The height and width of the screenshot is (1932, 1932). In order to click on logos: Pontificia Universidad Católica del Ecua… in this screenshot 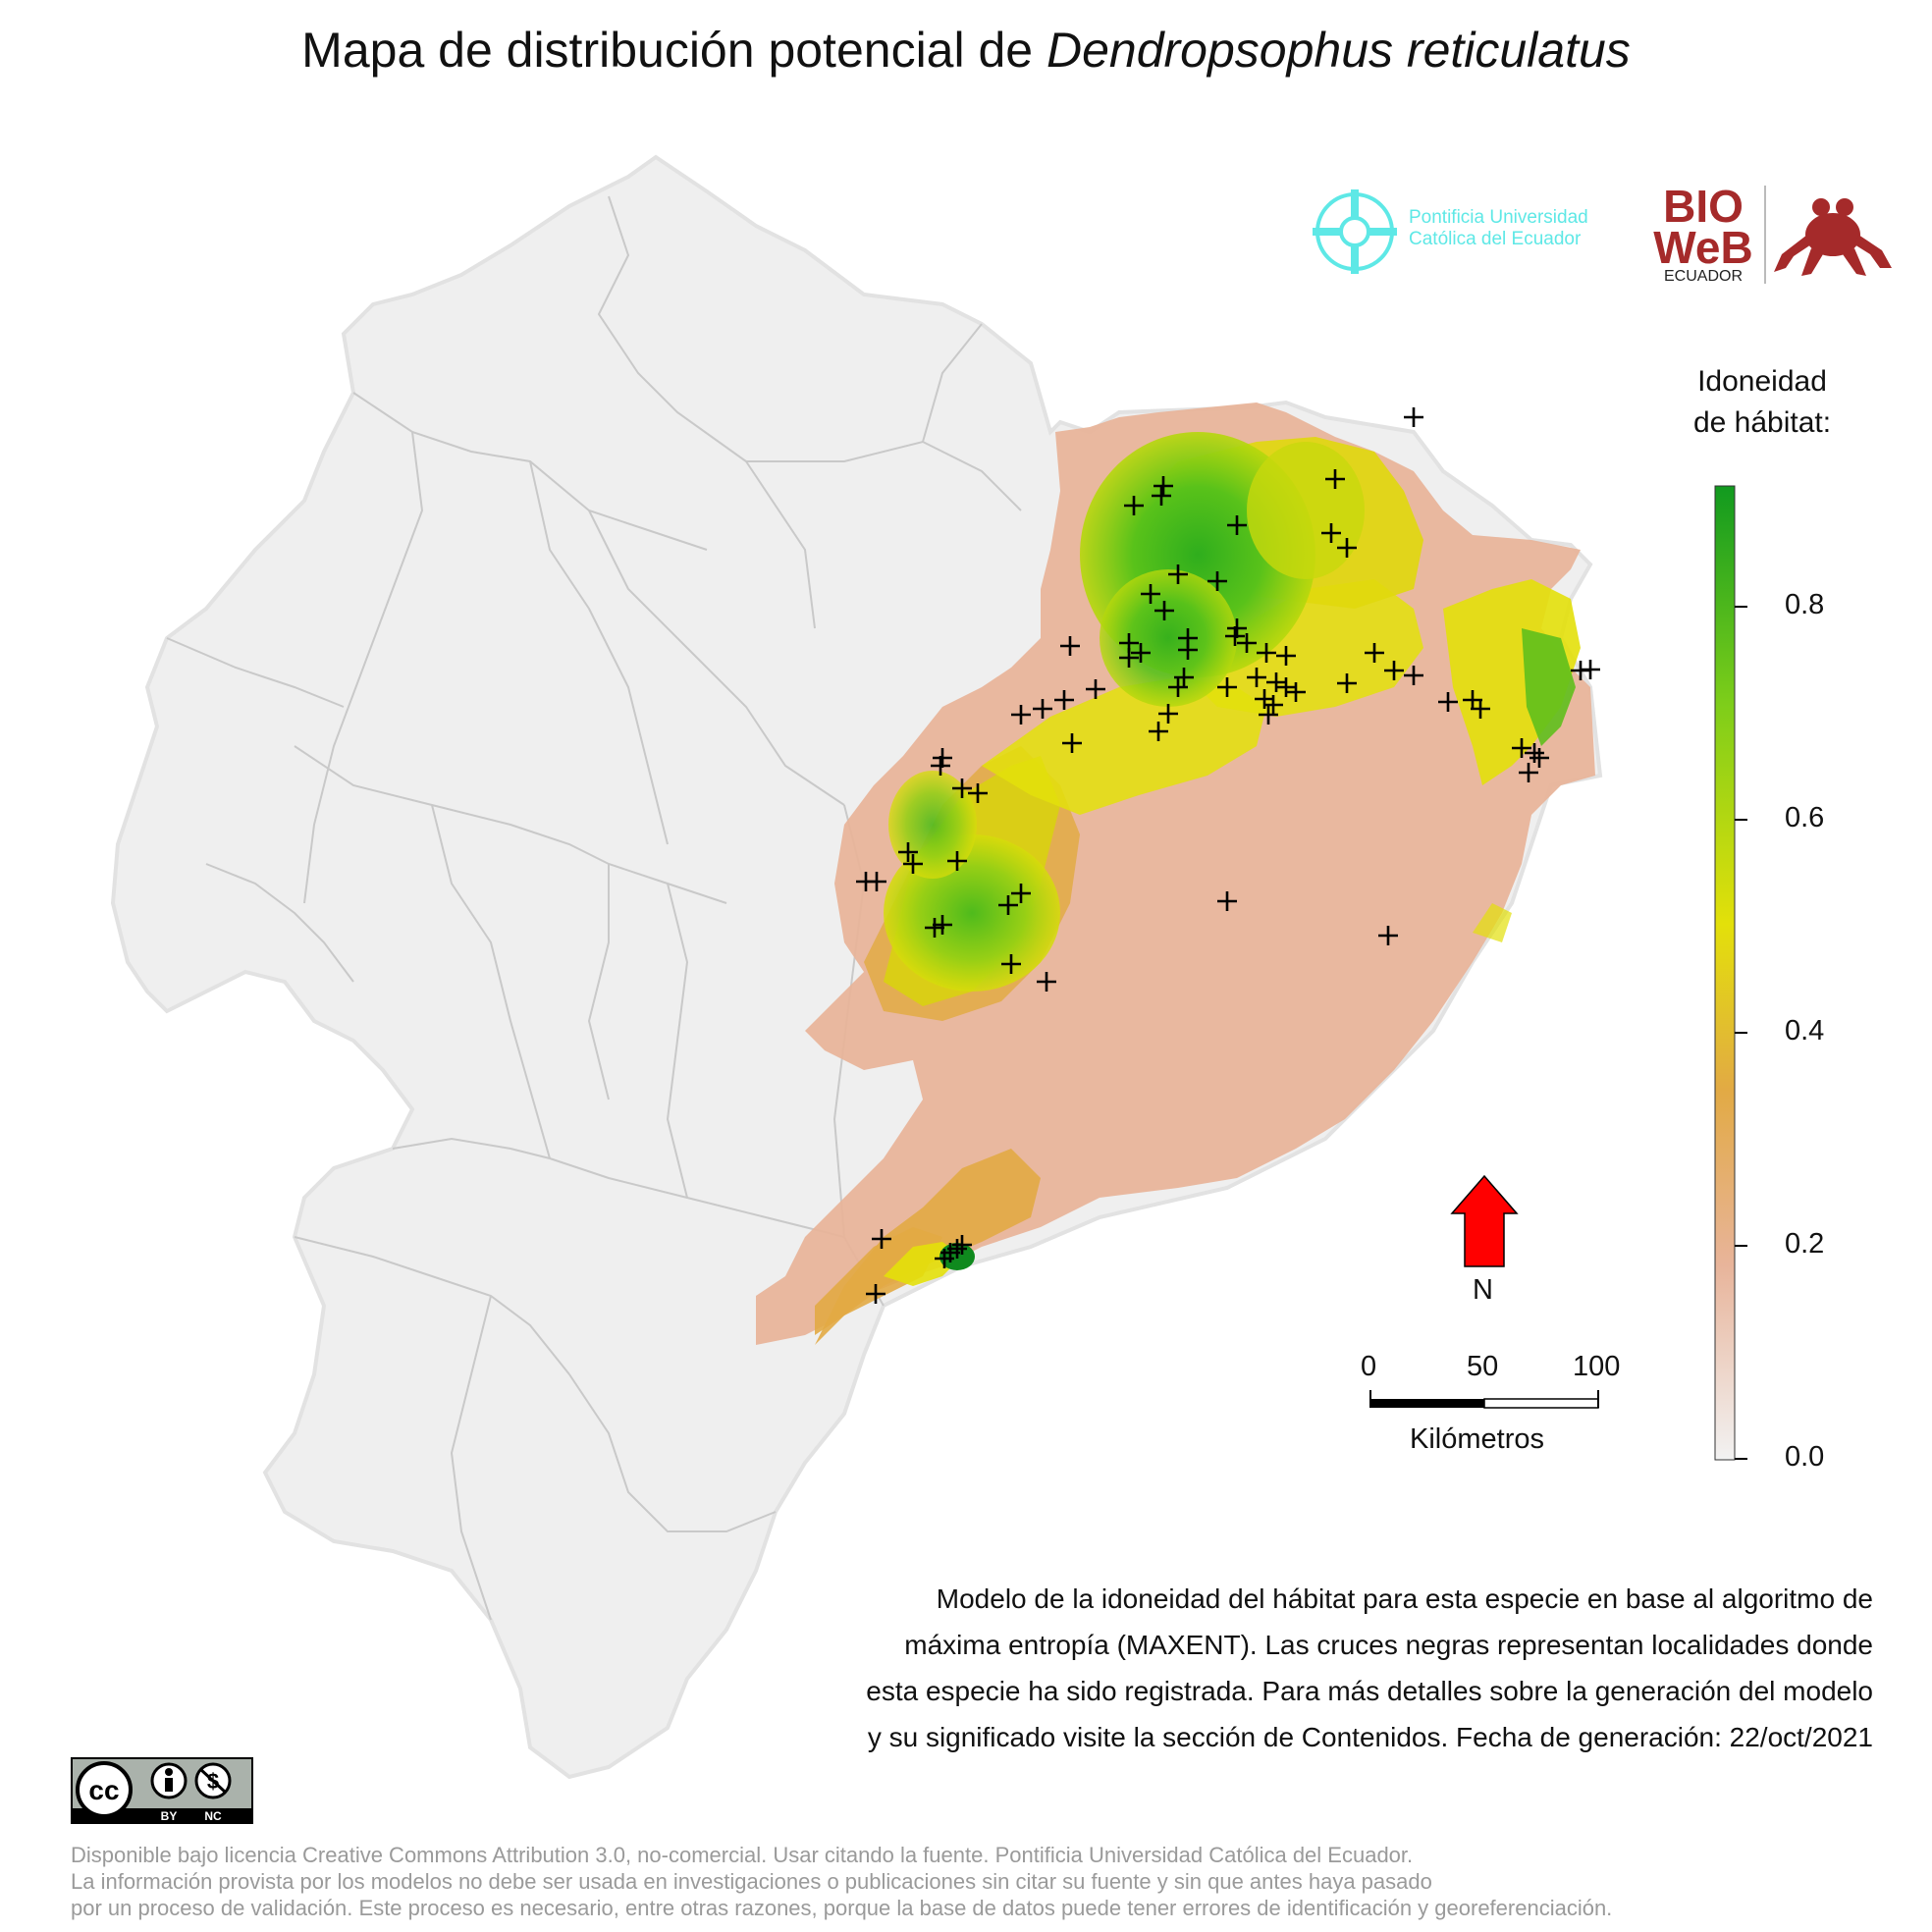, I will do `click(1605, 236)`.